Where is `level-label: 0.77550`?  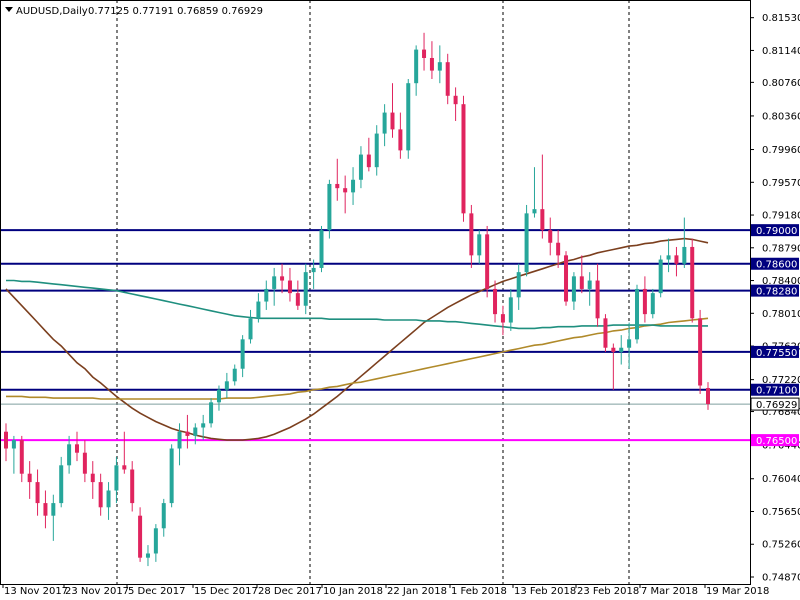
level-label: 0.77550 is located at coordinates (776, 353).